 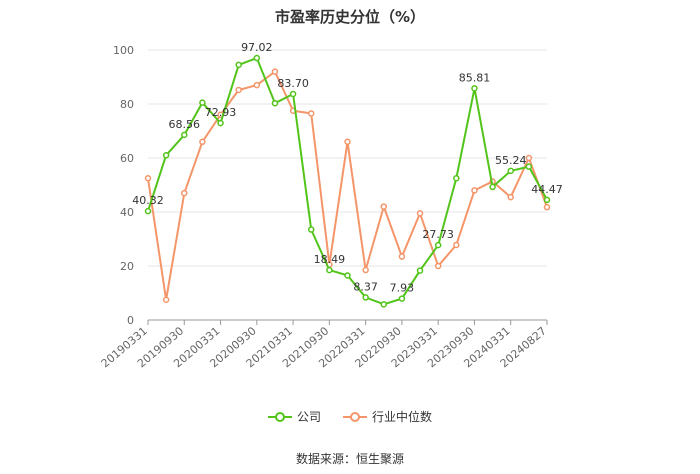 What do you see at coordinates (221, 112) in the screenshot?
I see `data-label: 72.93` at bounding box center [221, 112].